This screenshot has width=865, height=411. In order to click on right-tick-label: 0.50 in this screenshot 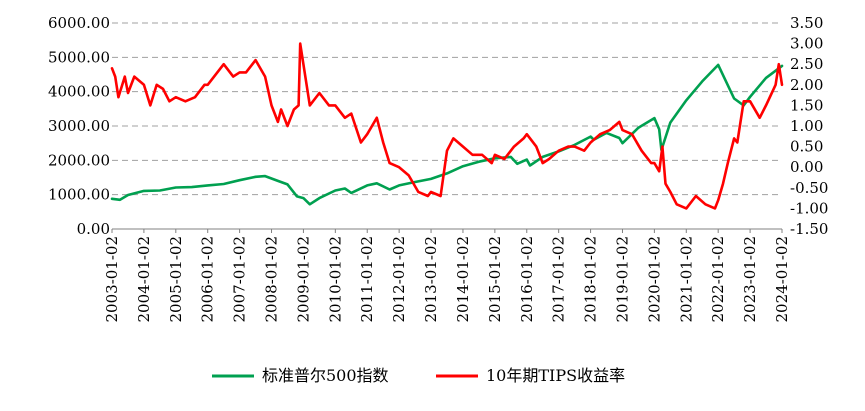, I will do `click(806, 147)`.